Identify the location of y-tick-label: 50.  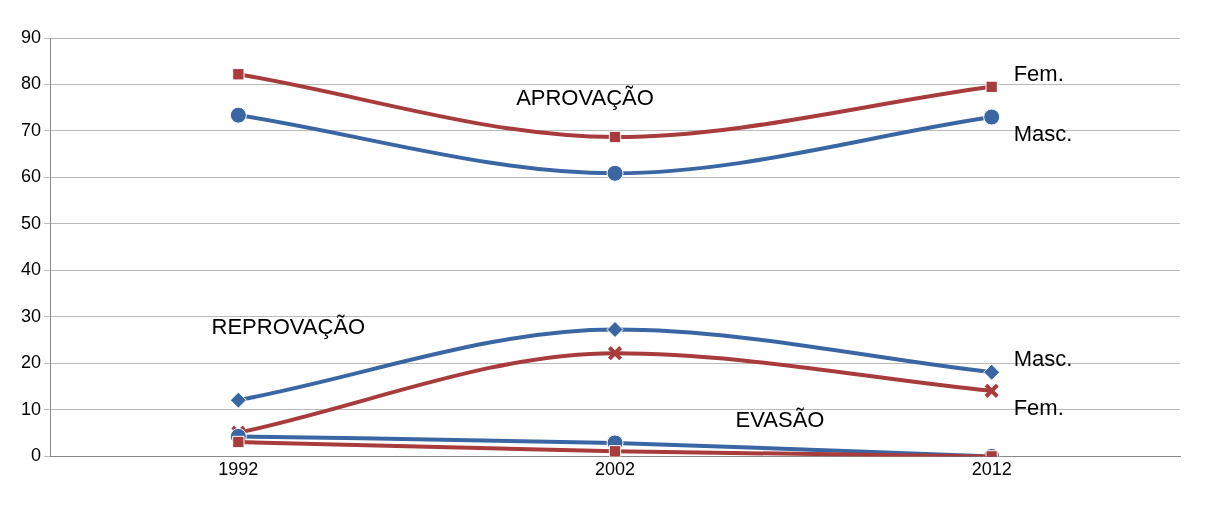
(31, 222).